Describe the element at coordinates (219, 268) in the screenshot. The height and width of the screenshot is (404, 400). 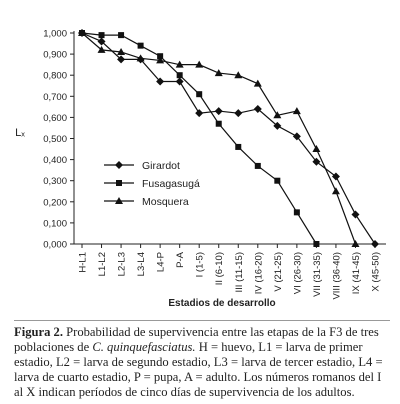
I see `x-tick-label: II (6-10)` at that location.